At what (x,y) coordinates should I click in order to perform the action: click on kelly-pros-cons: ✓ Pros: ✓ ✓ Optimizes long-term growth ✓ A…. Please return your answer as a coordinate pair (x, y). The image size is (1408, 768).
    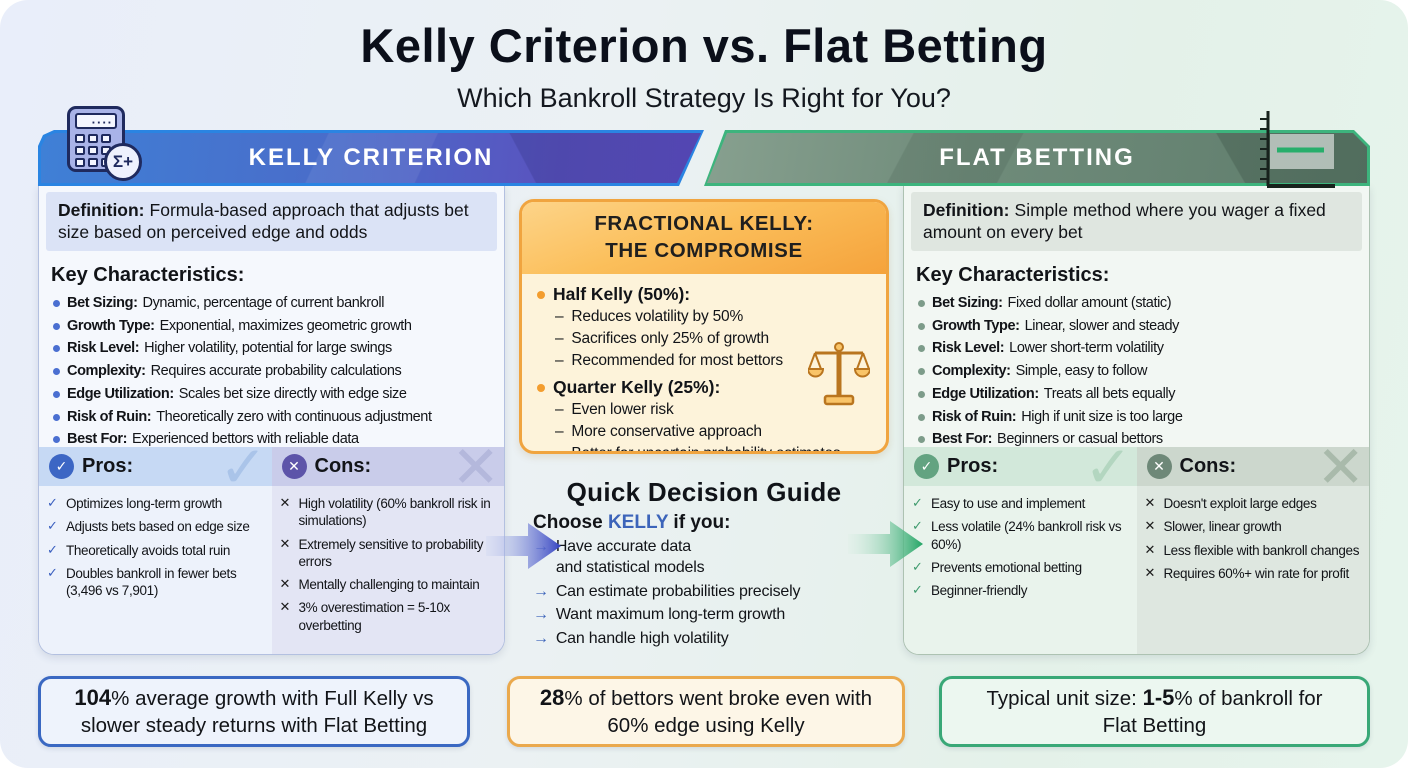
    Looking at the image, I should click on (271, 550).